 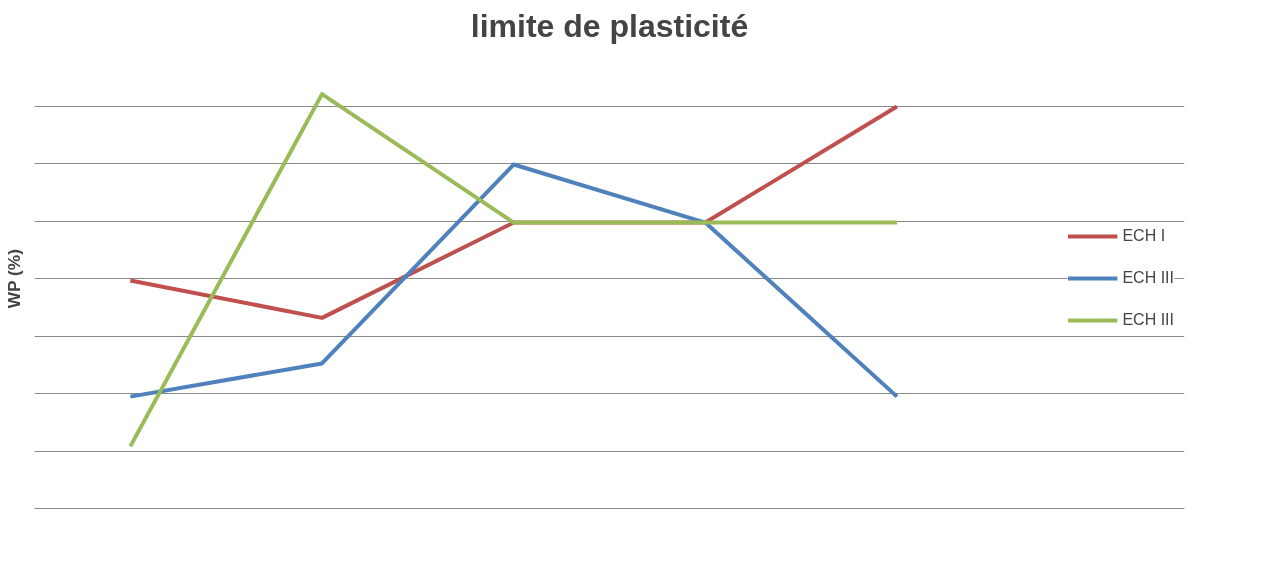 I want to click on y-axis-title: WP (%), so click(x=13, y=278).